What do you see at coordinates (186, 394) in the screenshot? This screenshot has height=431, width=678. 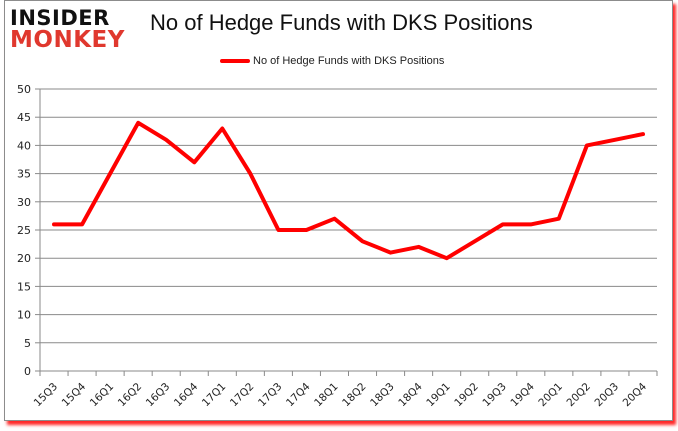 I see `x-tick-label: 16Q4` at bounding box center [186, 394].